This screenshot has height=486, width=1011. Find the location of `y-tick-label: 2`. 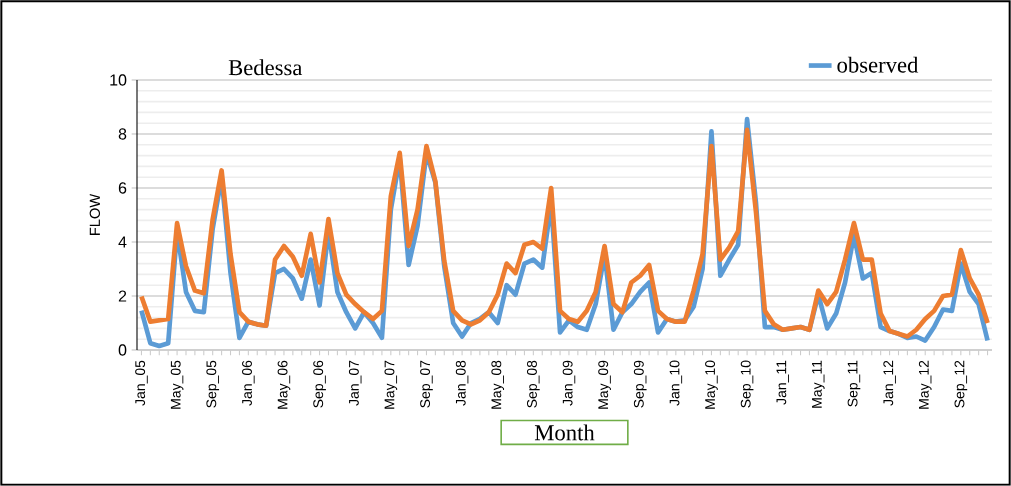

y-tick-label: 2 is located at coordinates (122, 296).